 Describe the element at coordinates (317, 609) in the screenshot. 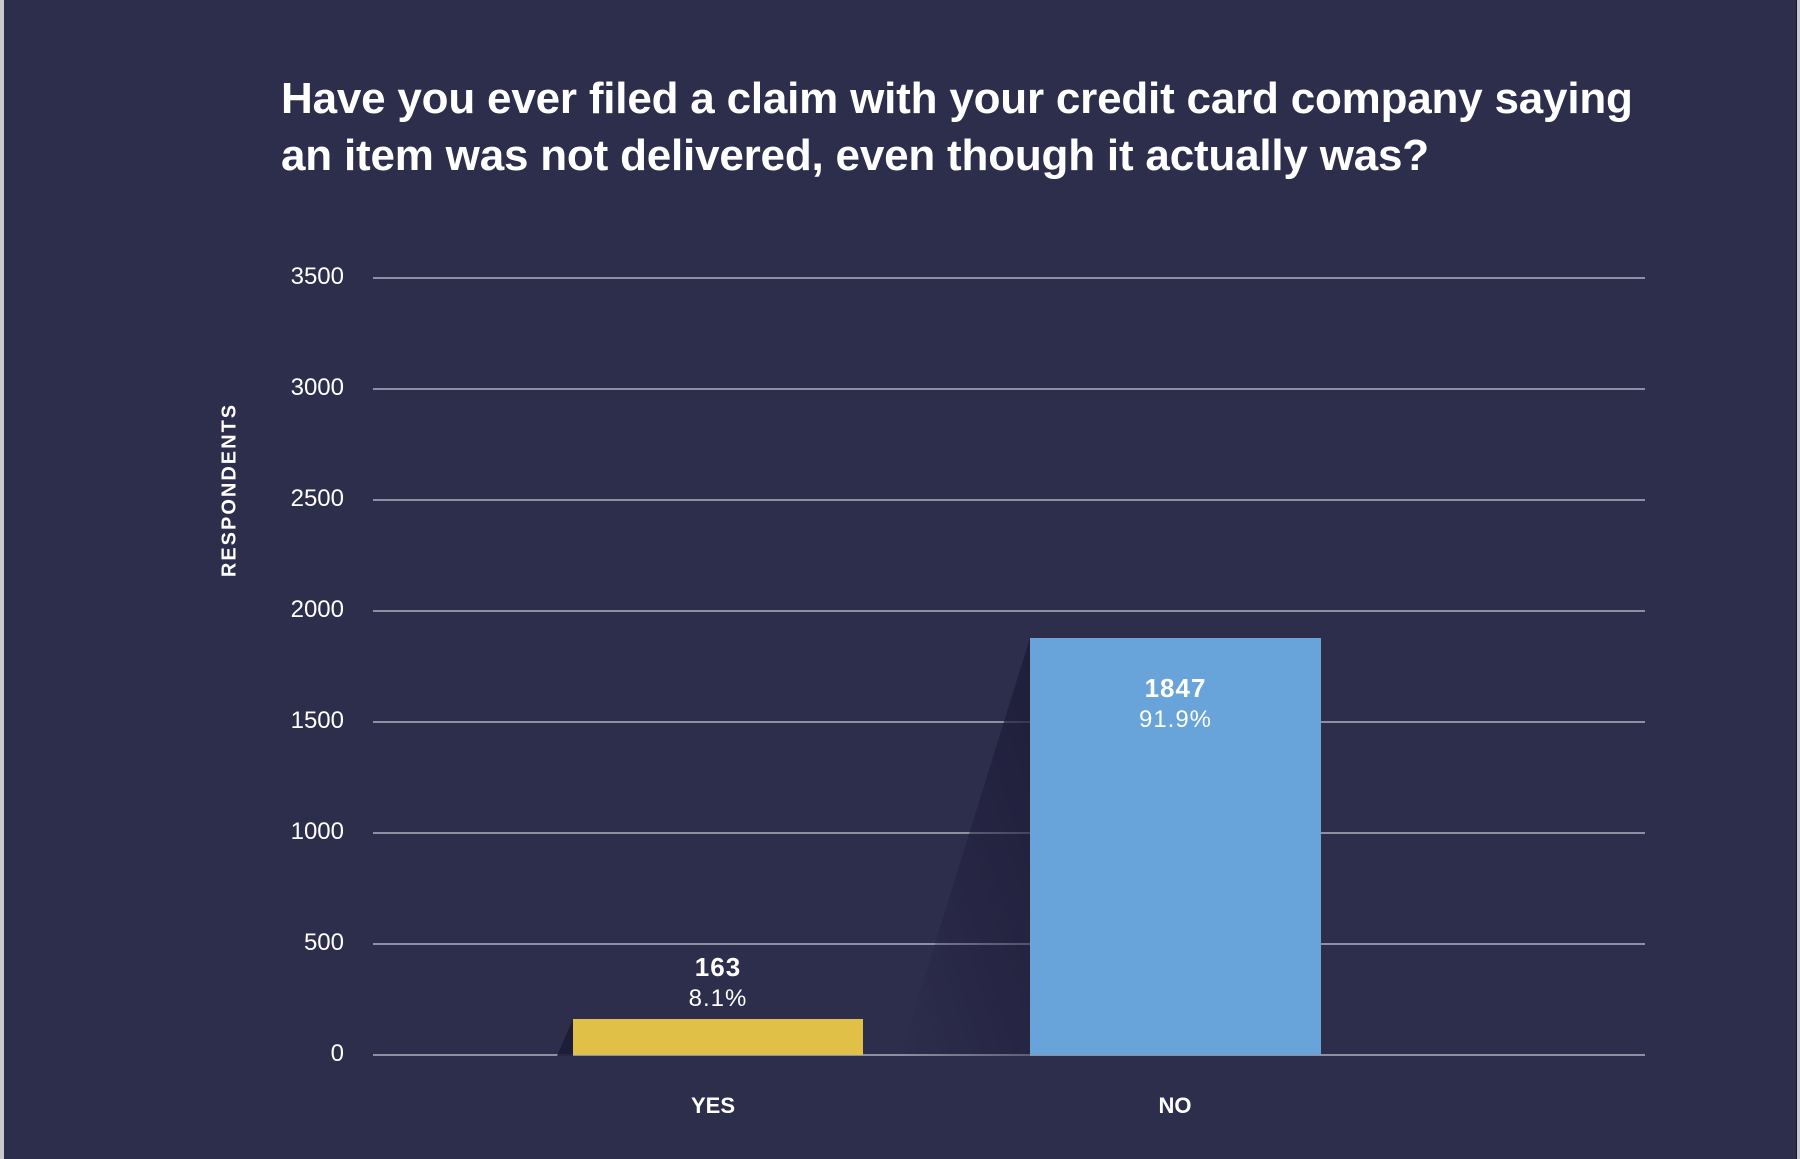

I see `y-tick-label: 2000` at that location.